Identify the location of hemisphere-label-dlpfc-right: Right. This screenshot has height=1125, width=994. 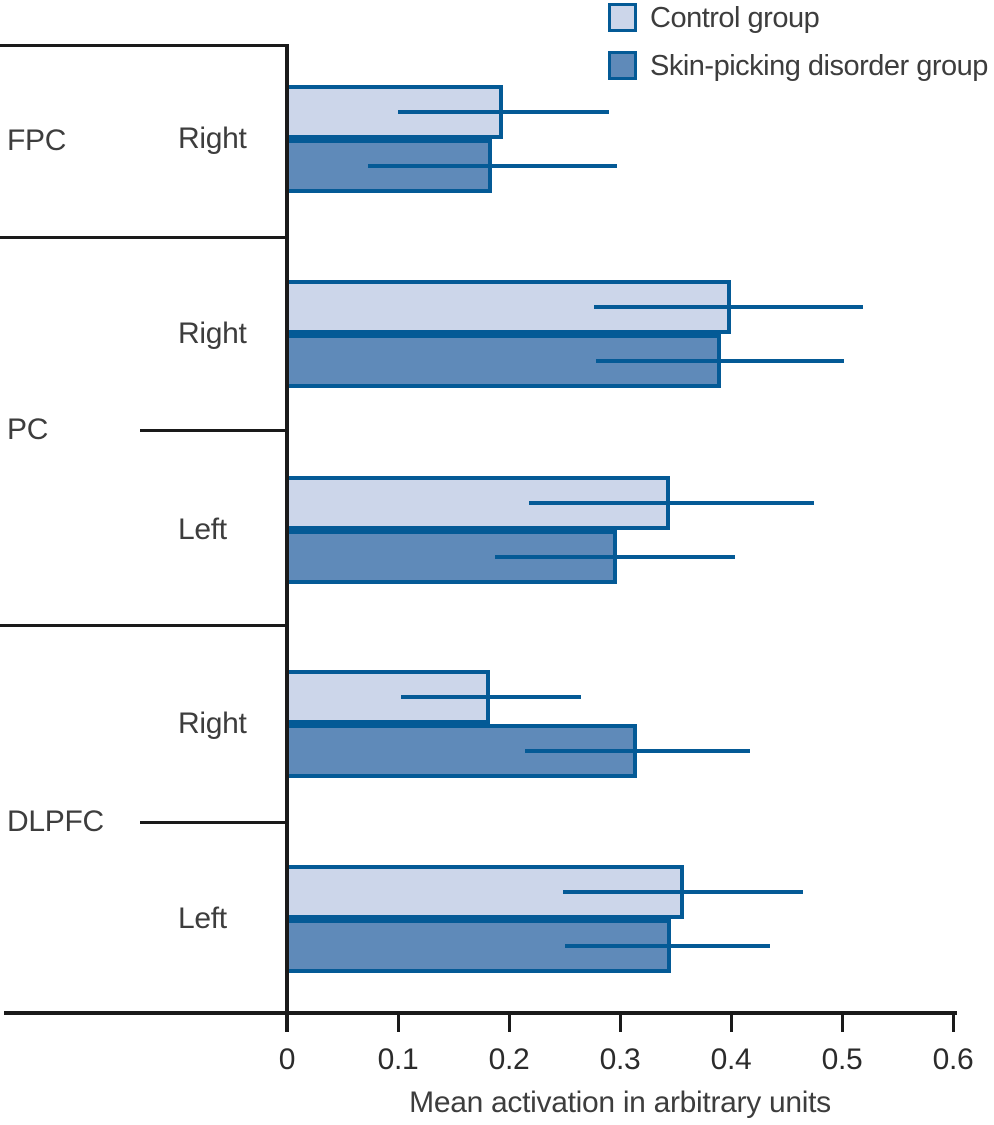
(212, 723).